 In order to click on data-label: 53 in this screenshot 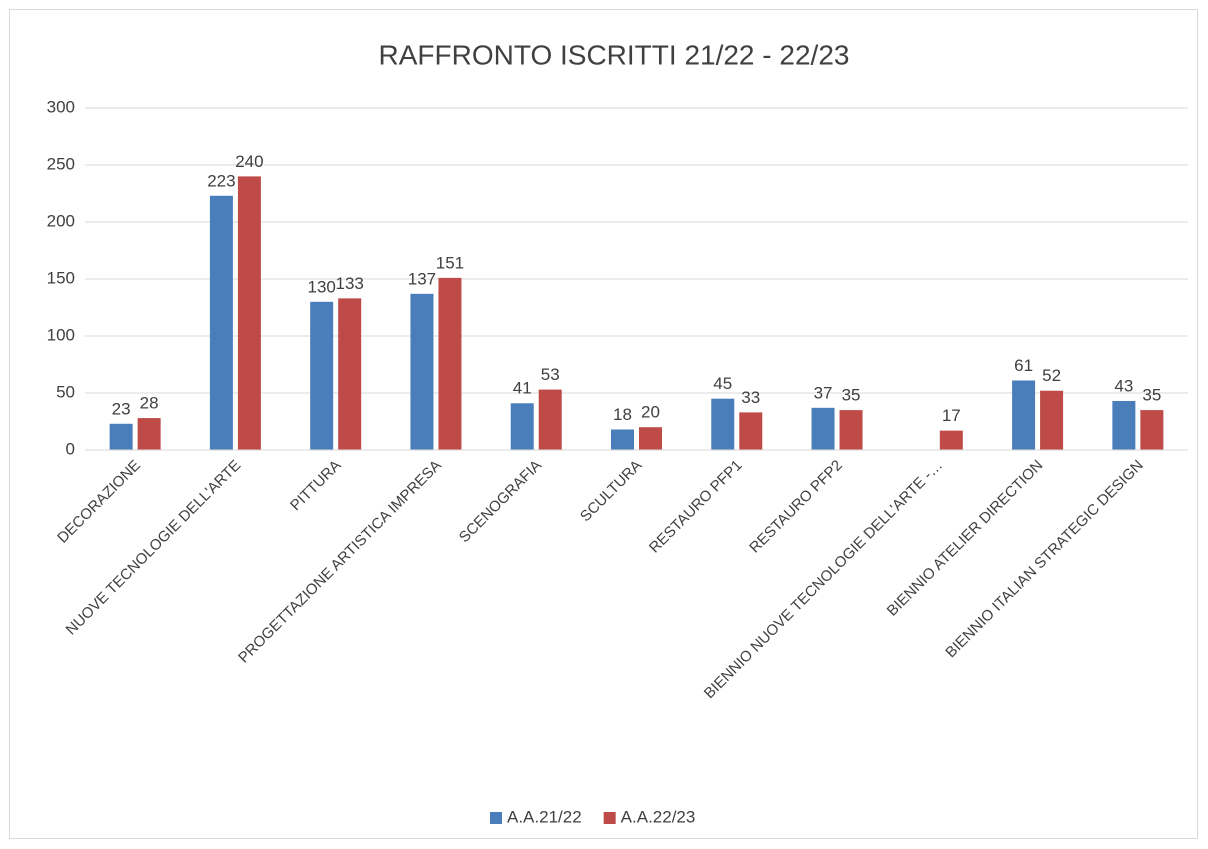, I will do `click(550, 374)`.